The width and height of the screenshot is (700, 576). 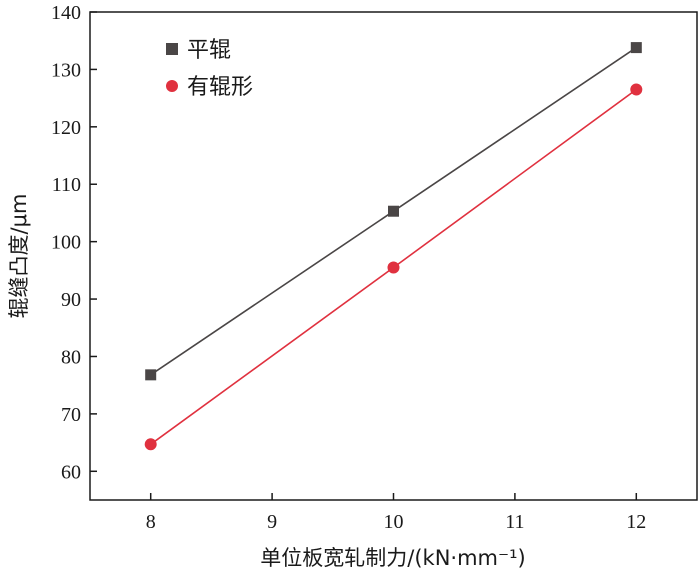 What do you see at coordinates (394, 522) in the screenshot?
I see `x-tick-label: 10` at bounding box center [394, 522].